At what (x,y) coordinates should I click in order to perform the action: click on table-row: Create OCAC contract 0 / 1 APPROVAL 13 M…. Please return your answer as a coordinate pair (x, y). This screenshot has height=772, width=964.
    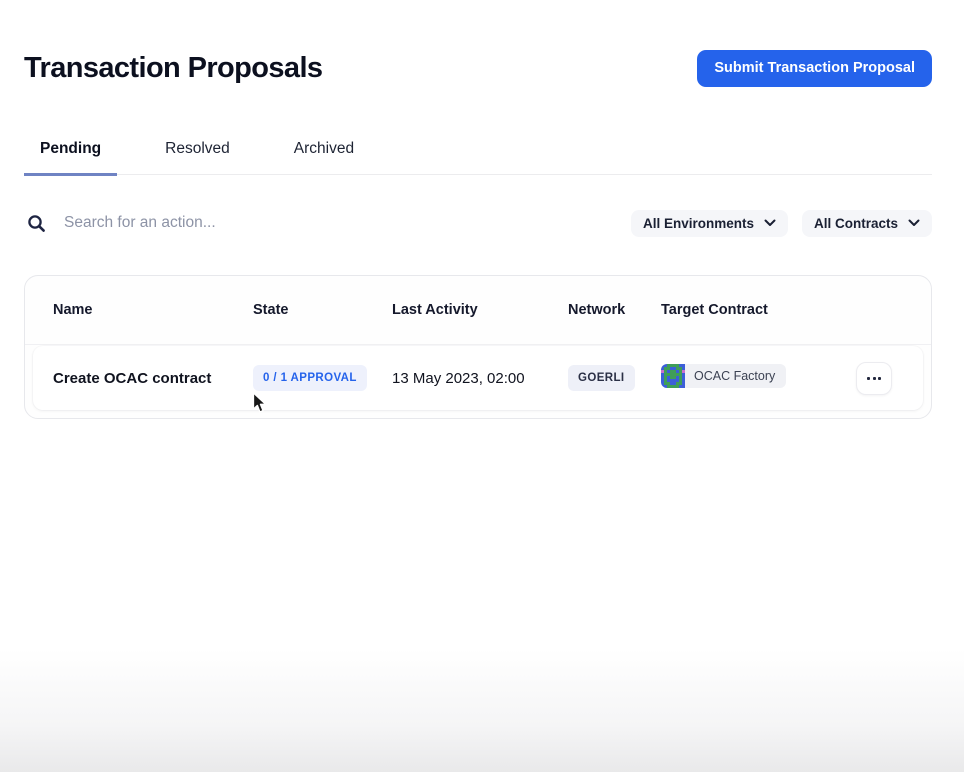
    Looking at the image, I should click on (478, 378).